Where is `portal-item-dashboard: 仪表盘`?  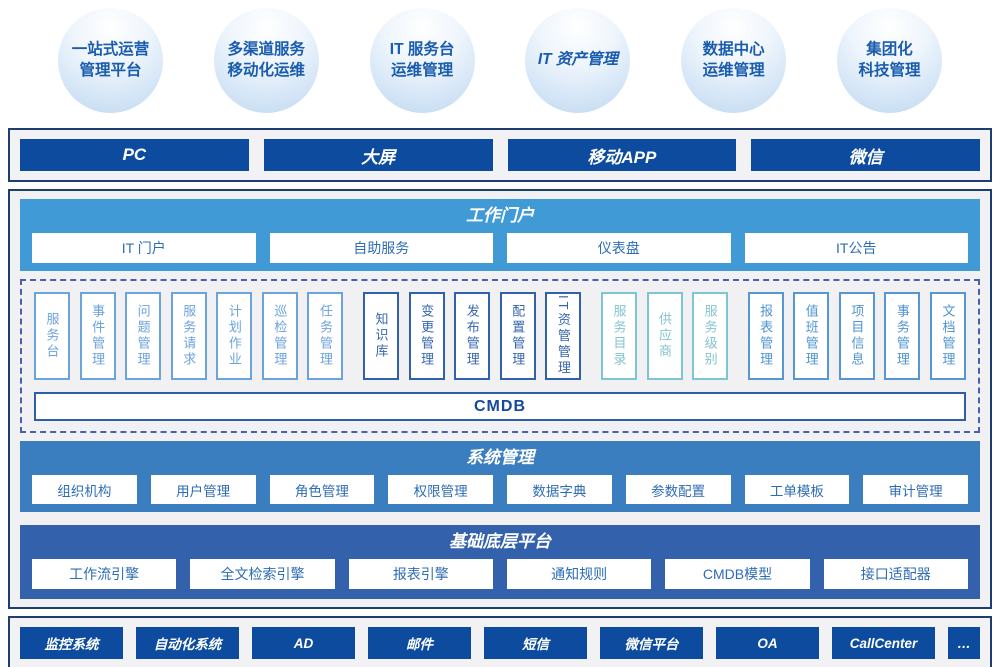 portal-item-dashboard: 仪表盘 is located at coordinates (619, 248).